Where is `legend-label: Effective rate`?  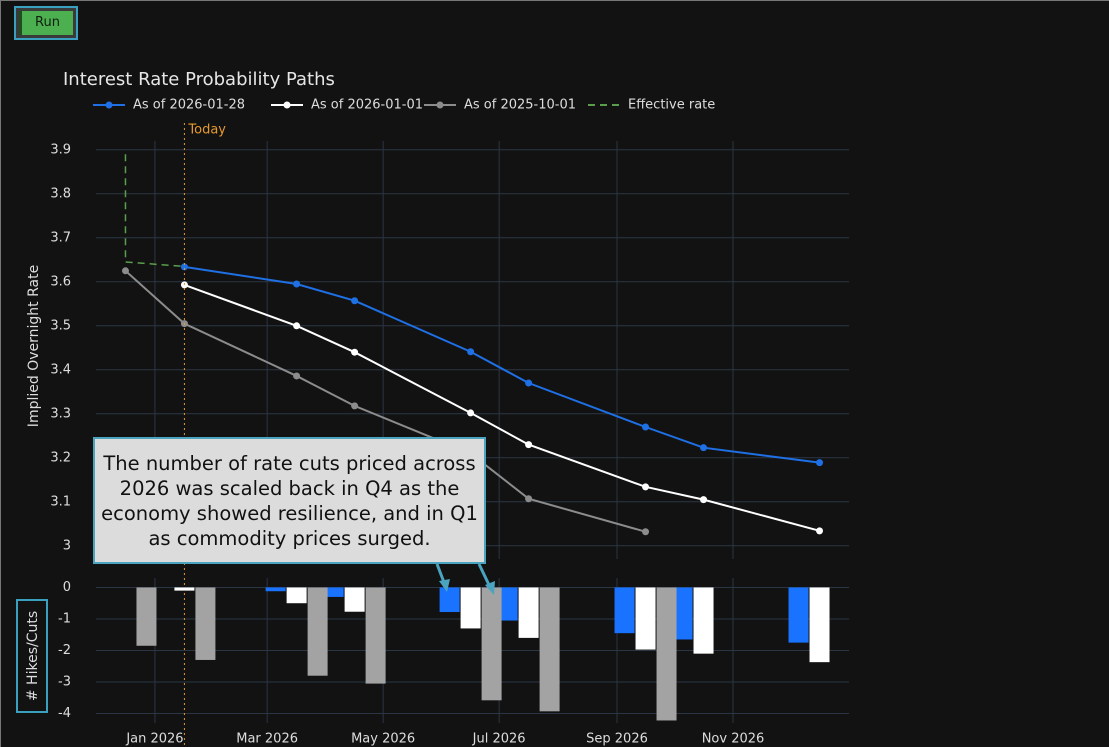
legend-label: Effective rate is located at coordinates (671, 105).